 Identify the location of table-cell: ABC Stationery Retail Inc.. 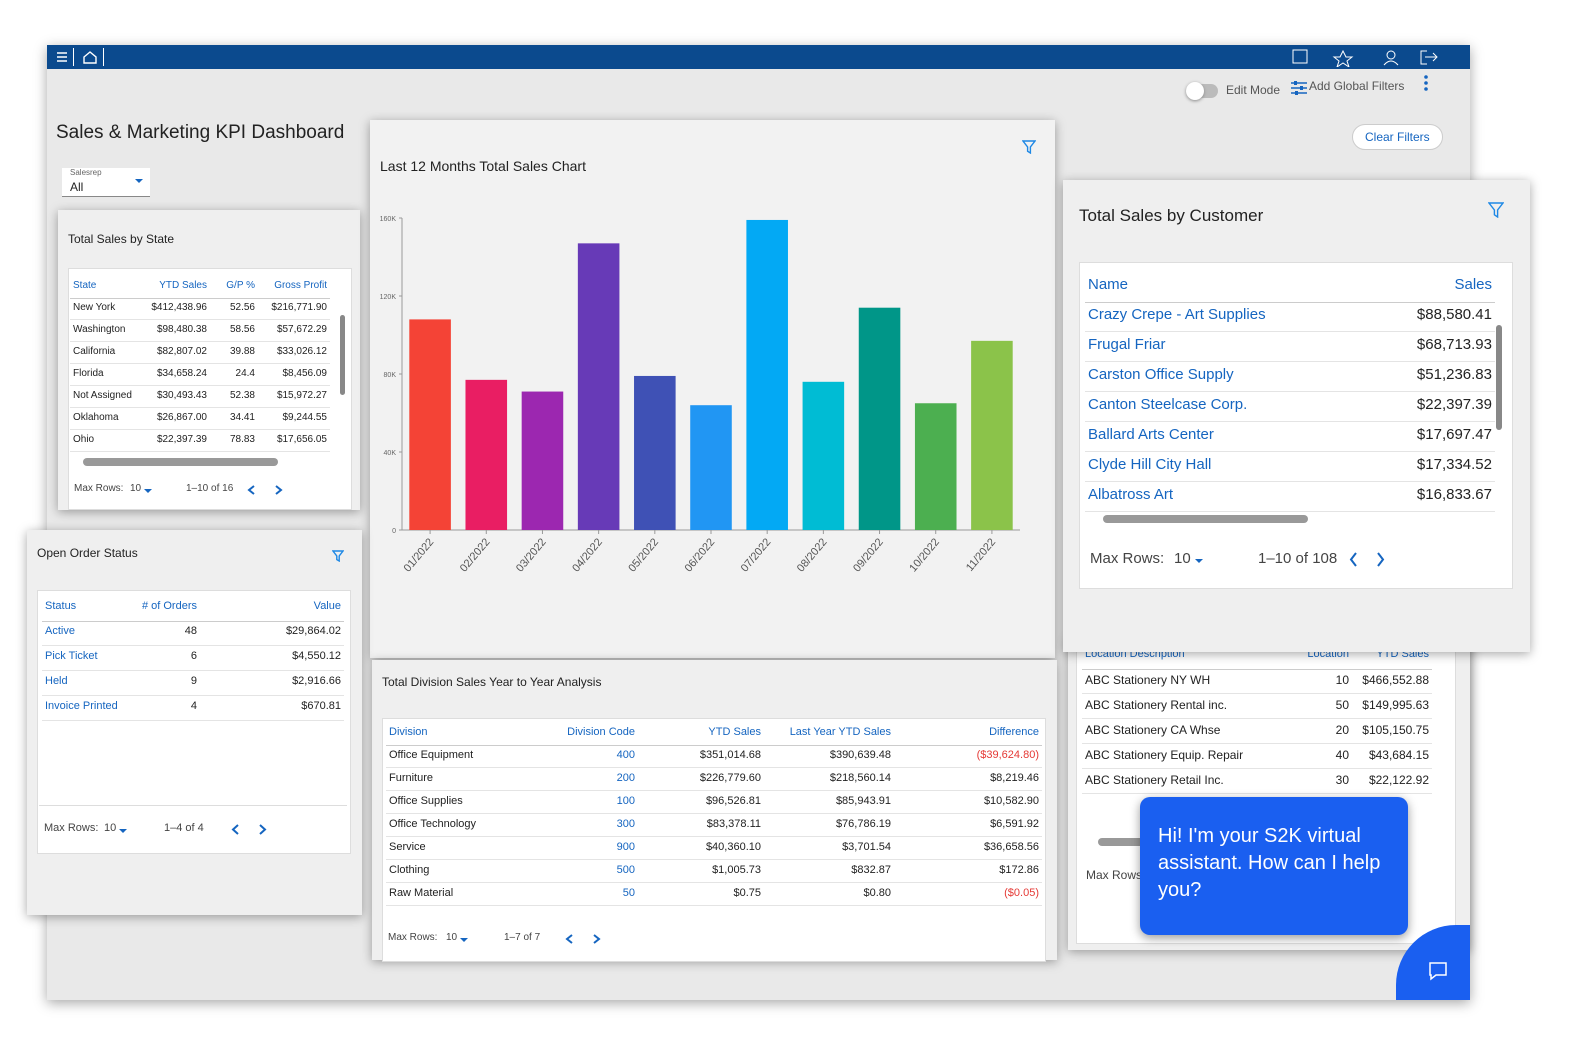
(1154, 780).